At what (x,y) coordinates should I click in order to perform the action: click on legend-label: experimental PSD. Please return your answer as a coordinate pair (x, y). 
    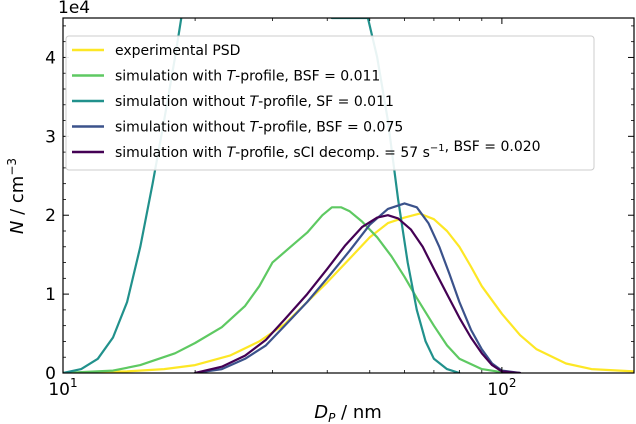
    Looking at the image, I should click on (177, 51).